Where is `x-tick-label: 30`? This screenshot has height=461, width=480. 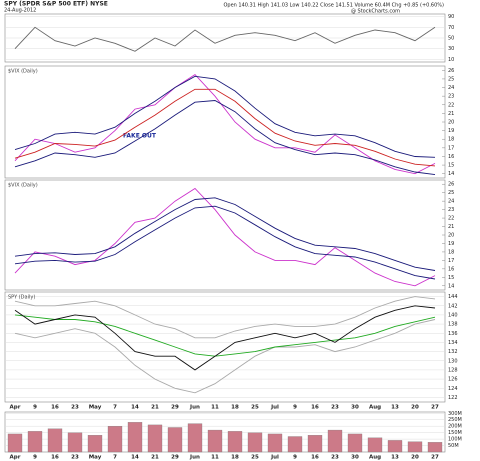
x-tick-label: 30 is located at coordinates (355, 408).